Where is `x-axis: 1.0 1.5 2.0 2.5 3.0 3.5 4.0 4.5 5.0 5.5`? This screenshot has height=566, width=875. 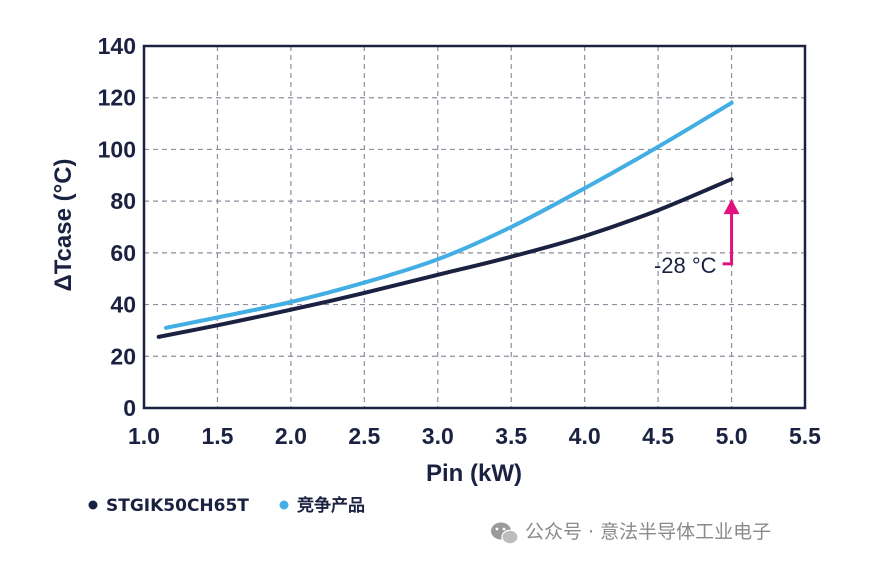 x-axis: 1.0 1.5 2.0 2.5 3.0 3.5 4.0 4.5 5.0 5.5 is located at coordinates (474, 436).